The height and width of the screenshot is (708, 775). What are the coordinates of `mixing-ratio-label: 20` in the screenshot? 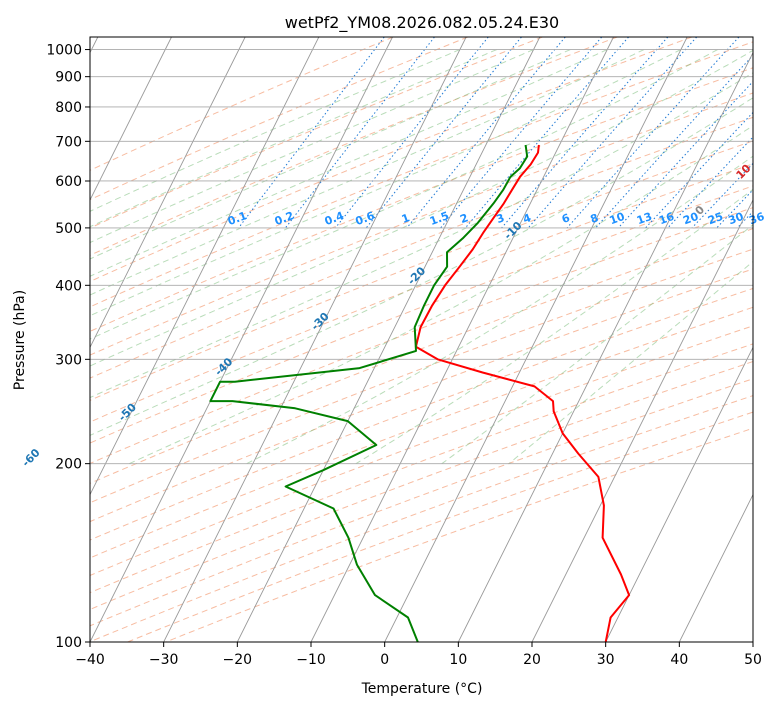 It's located at (690, 219).